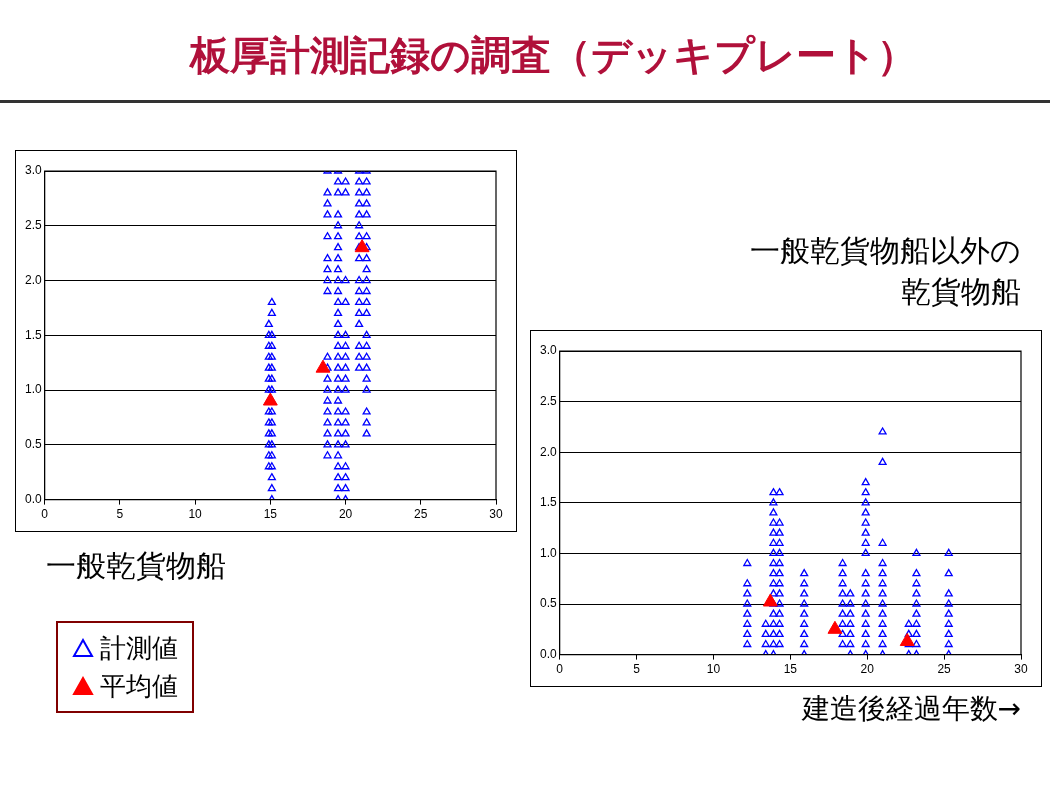 This screenshot has width=1050, height=791. I want to click on legend-label: 平均値, so click(139, 686).